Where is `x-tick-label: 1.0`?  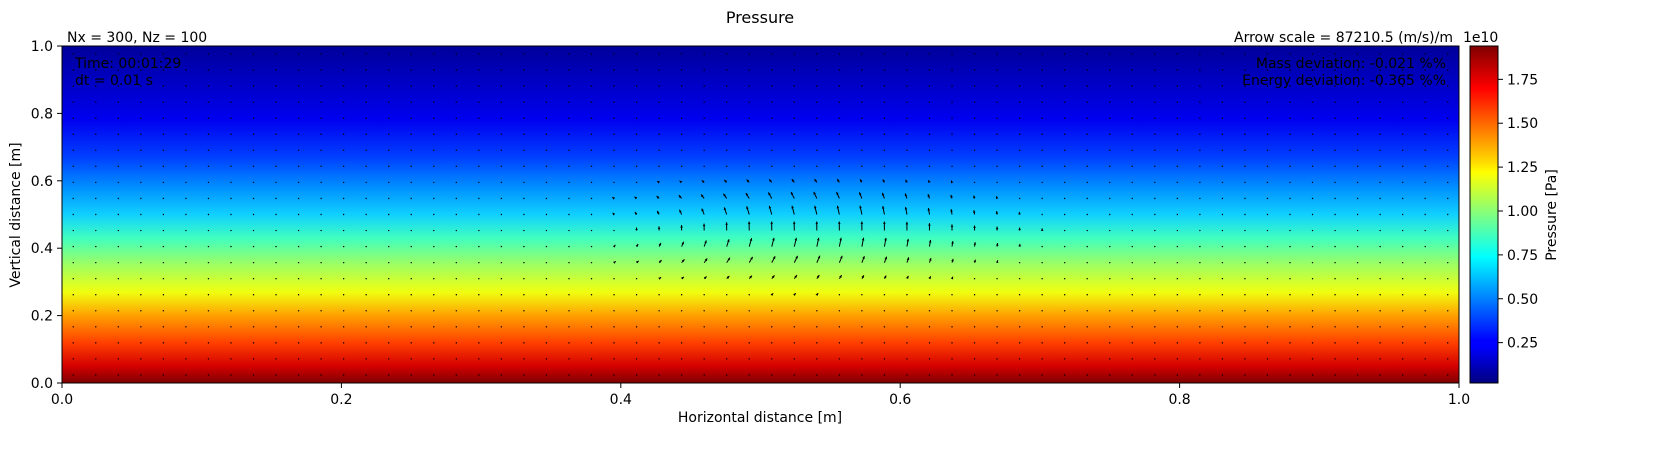
x-tick-label: 1.0 is located at coordinates (1459, 400).